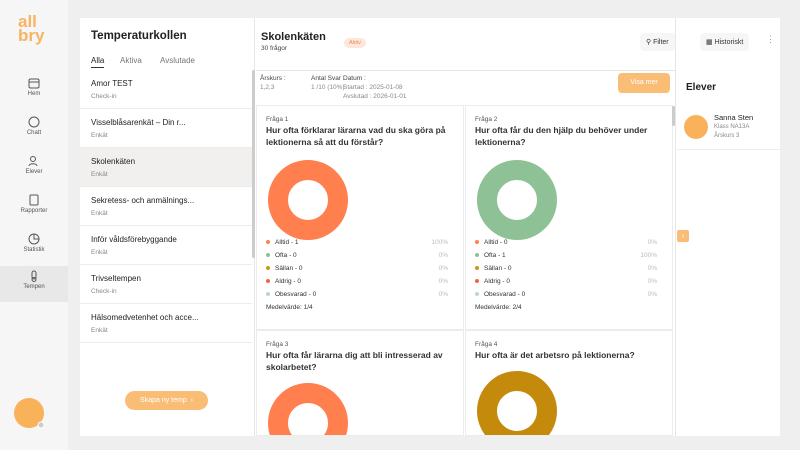  I want to click on nav-label: Hem, so click(34, 94).